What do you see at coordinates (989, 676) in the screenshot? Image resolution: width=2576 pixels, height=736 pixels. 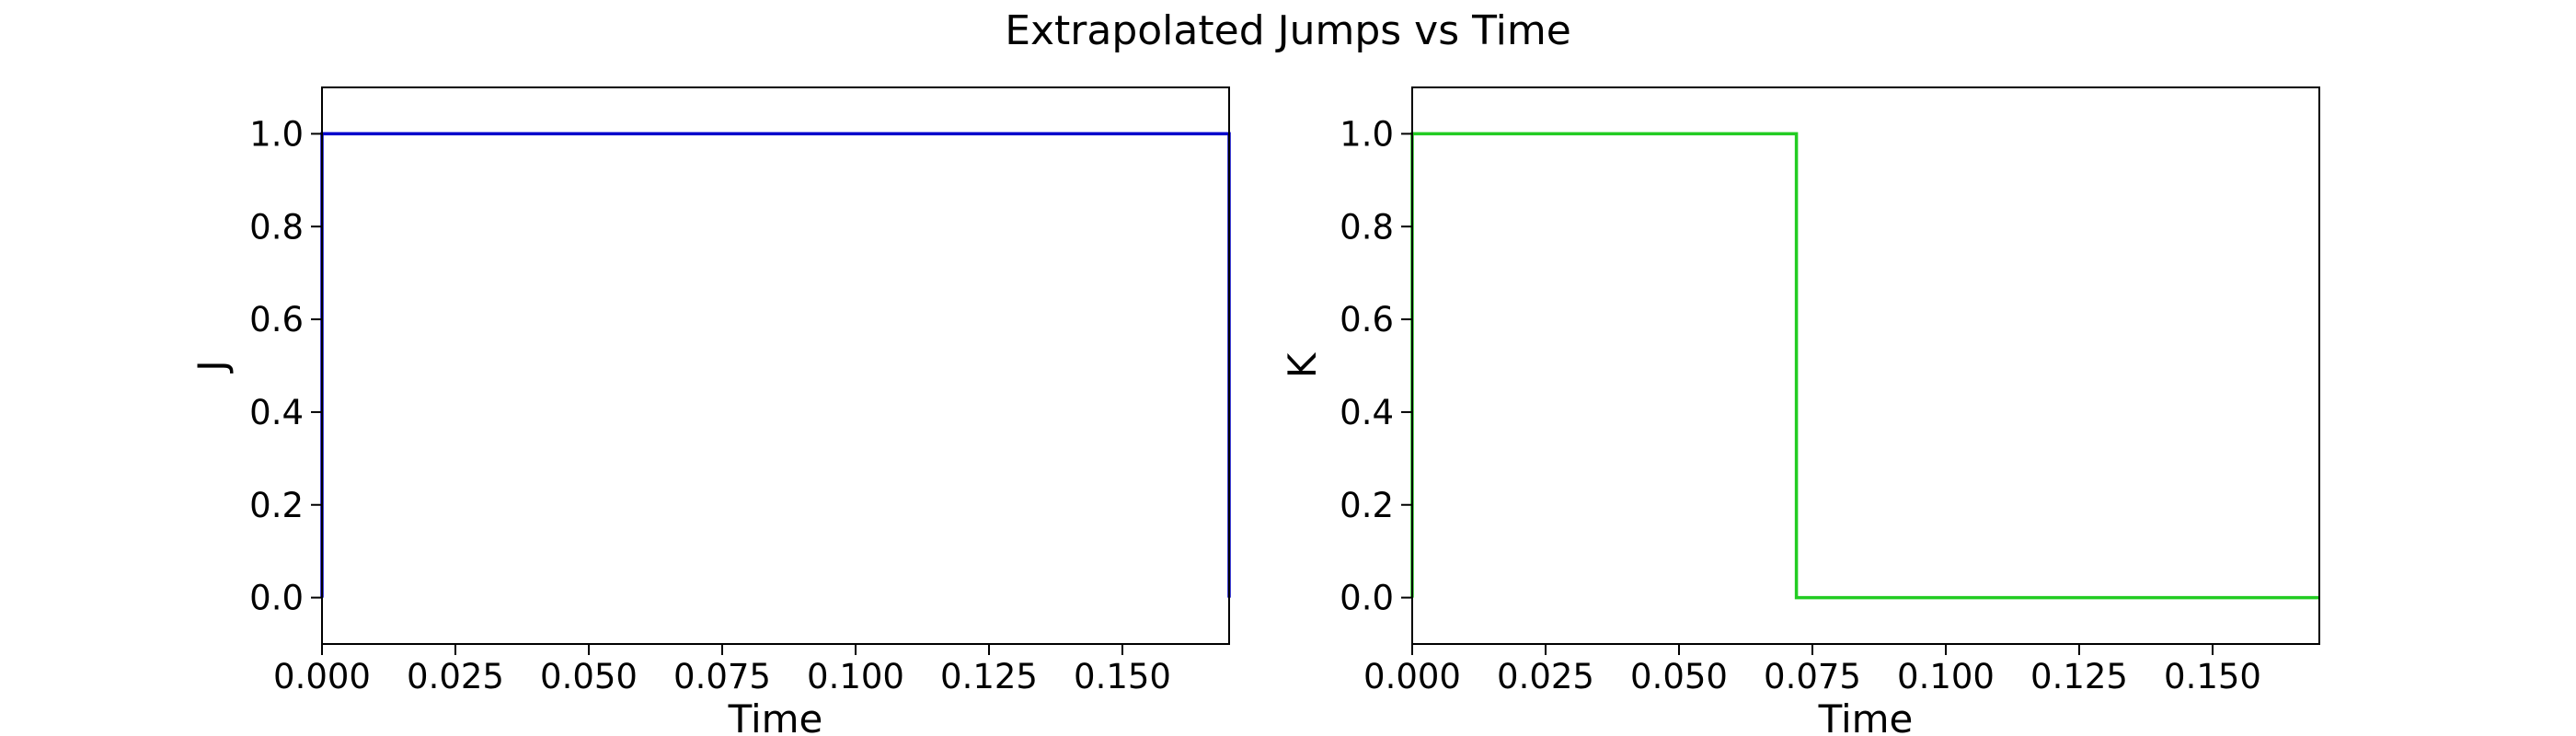 I see `x-tick-label-j: 0.125` at bounding box center [989, 676].